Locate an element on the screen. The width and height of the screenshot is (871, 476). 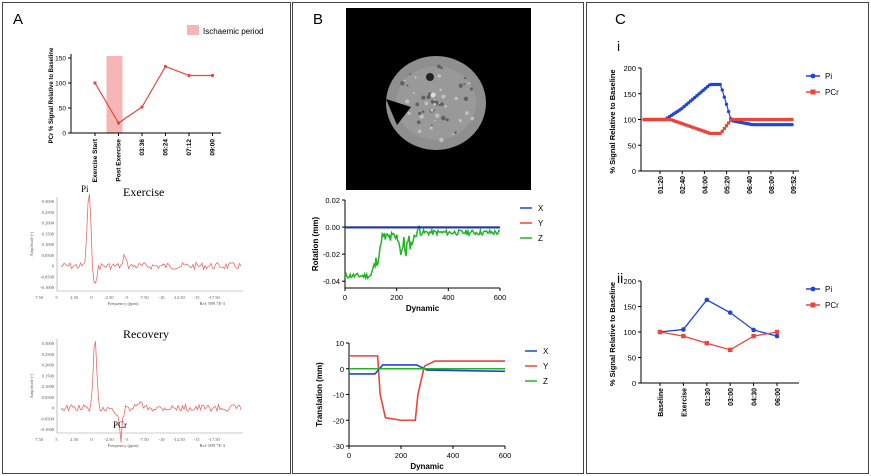
spectrum-y-tick: 0.2000 is located at coordinates (48, 223).